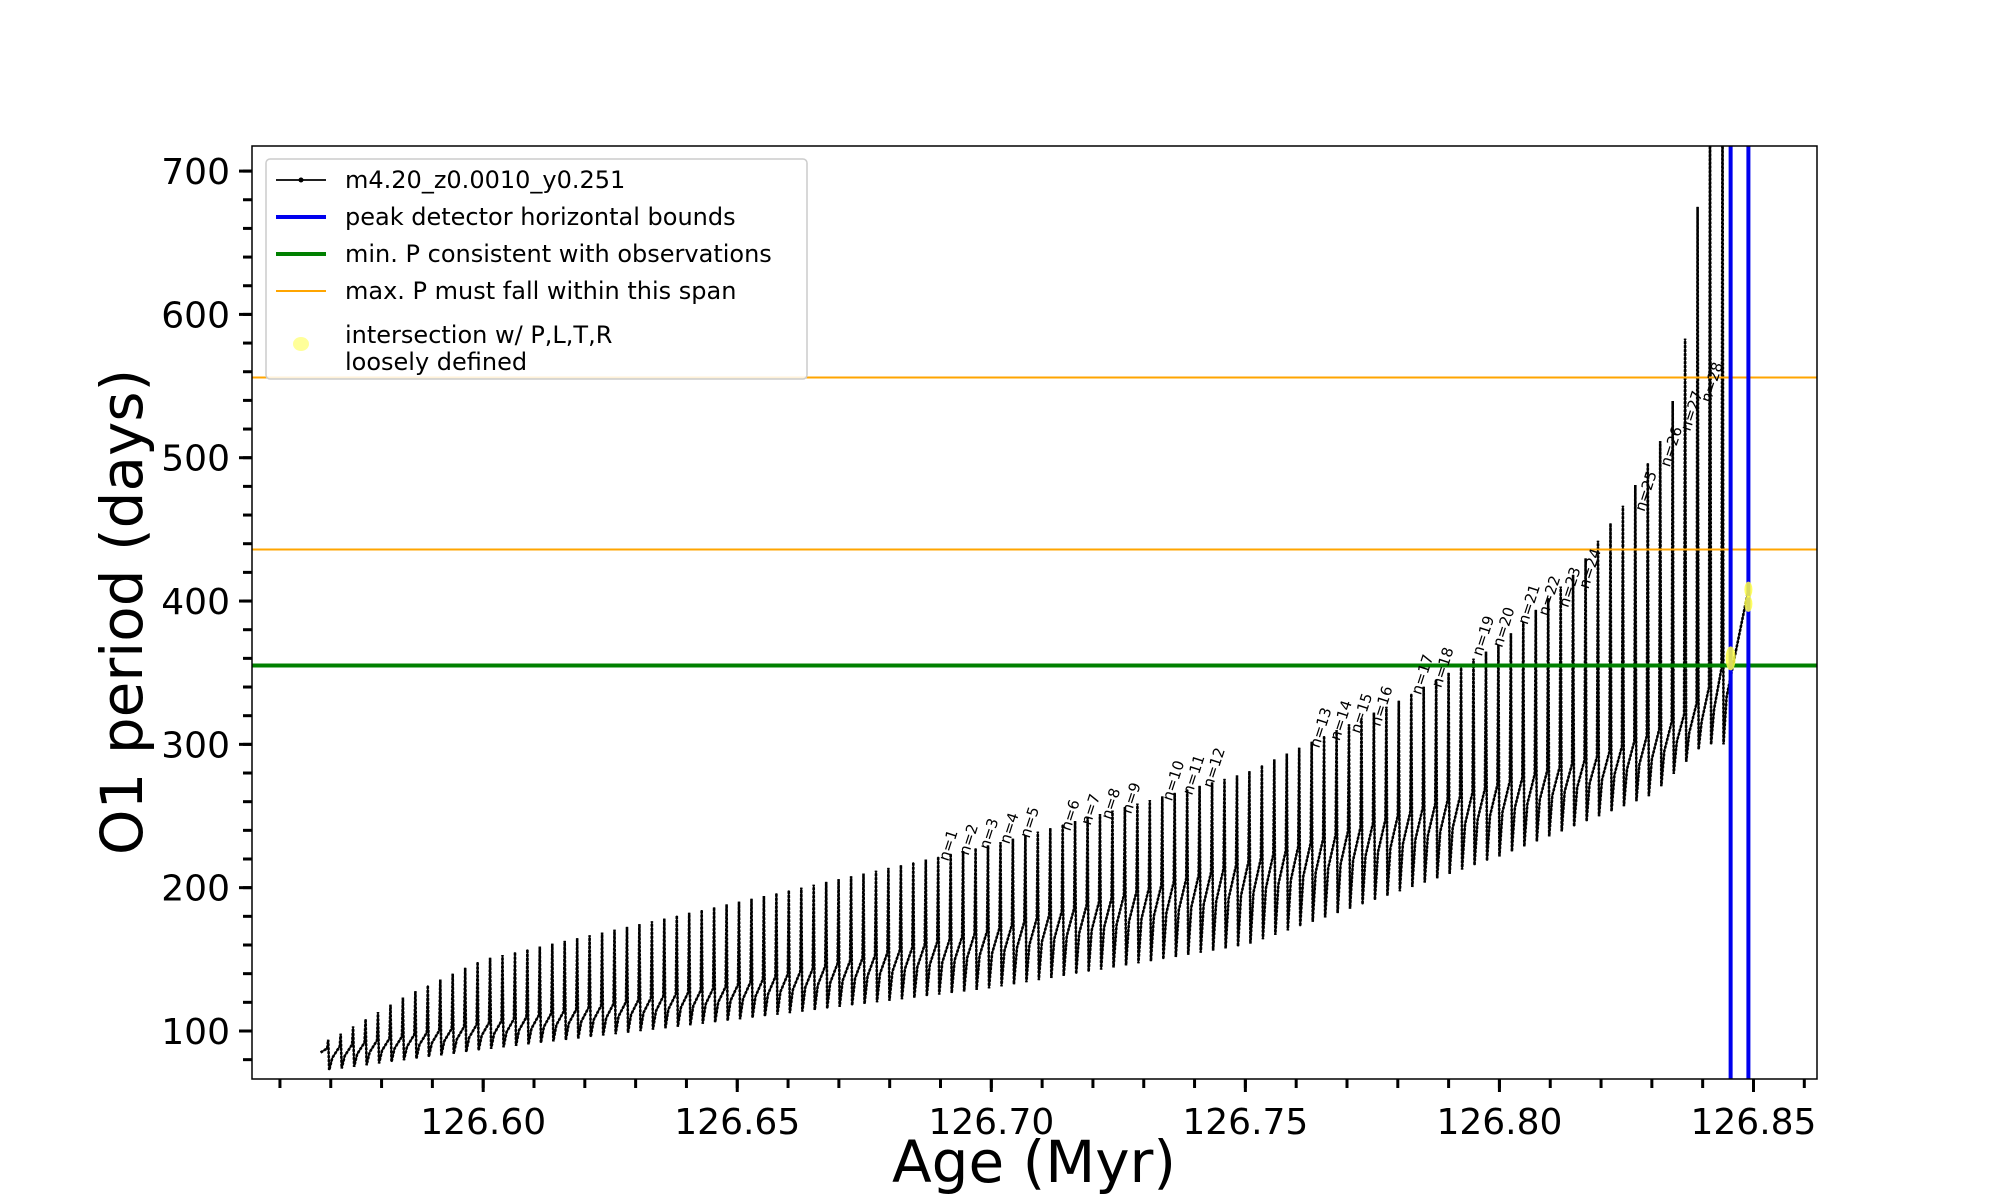 The image size is (2000, 1200). What do you see at coordinates (122, 612) in the screenshot?
I see `y-axis-label: O1 period (days)` at bounding box center [122, 612].